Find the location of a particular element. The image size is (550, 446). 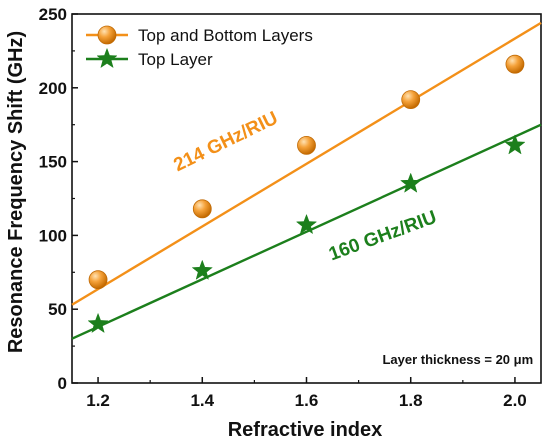

y-tick-label: 200 is located at coordinates (53, 88).